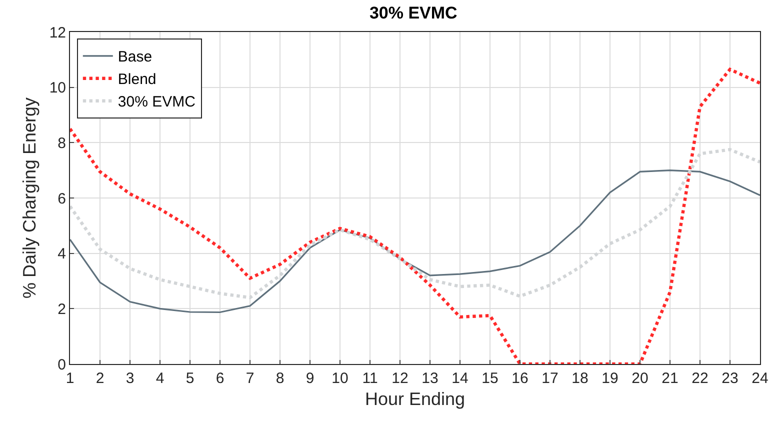 The image size is (780, 426). Describe the element at coordinates (135, 57) in the screenshot. I see `legend-label: Base` at that location.